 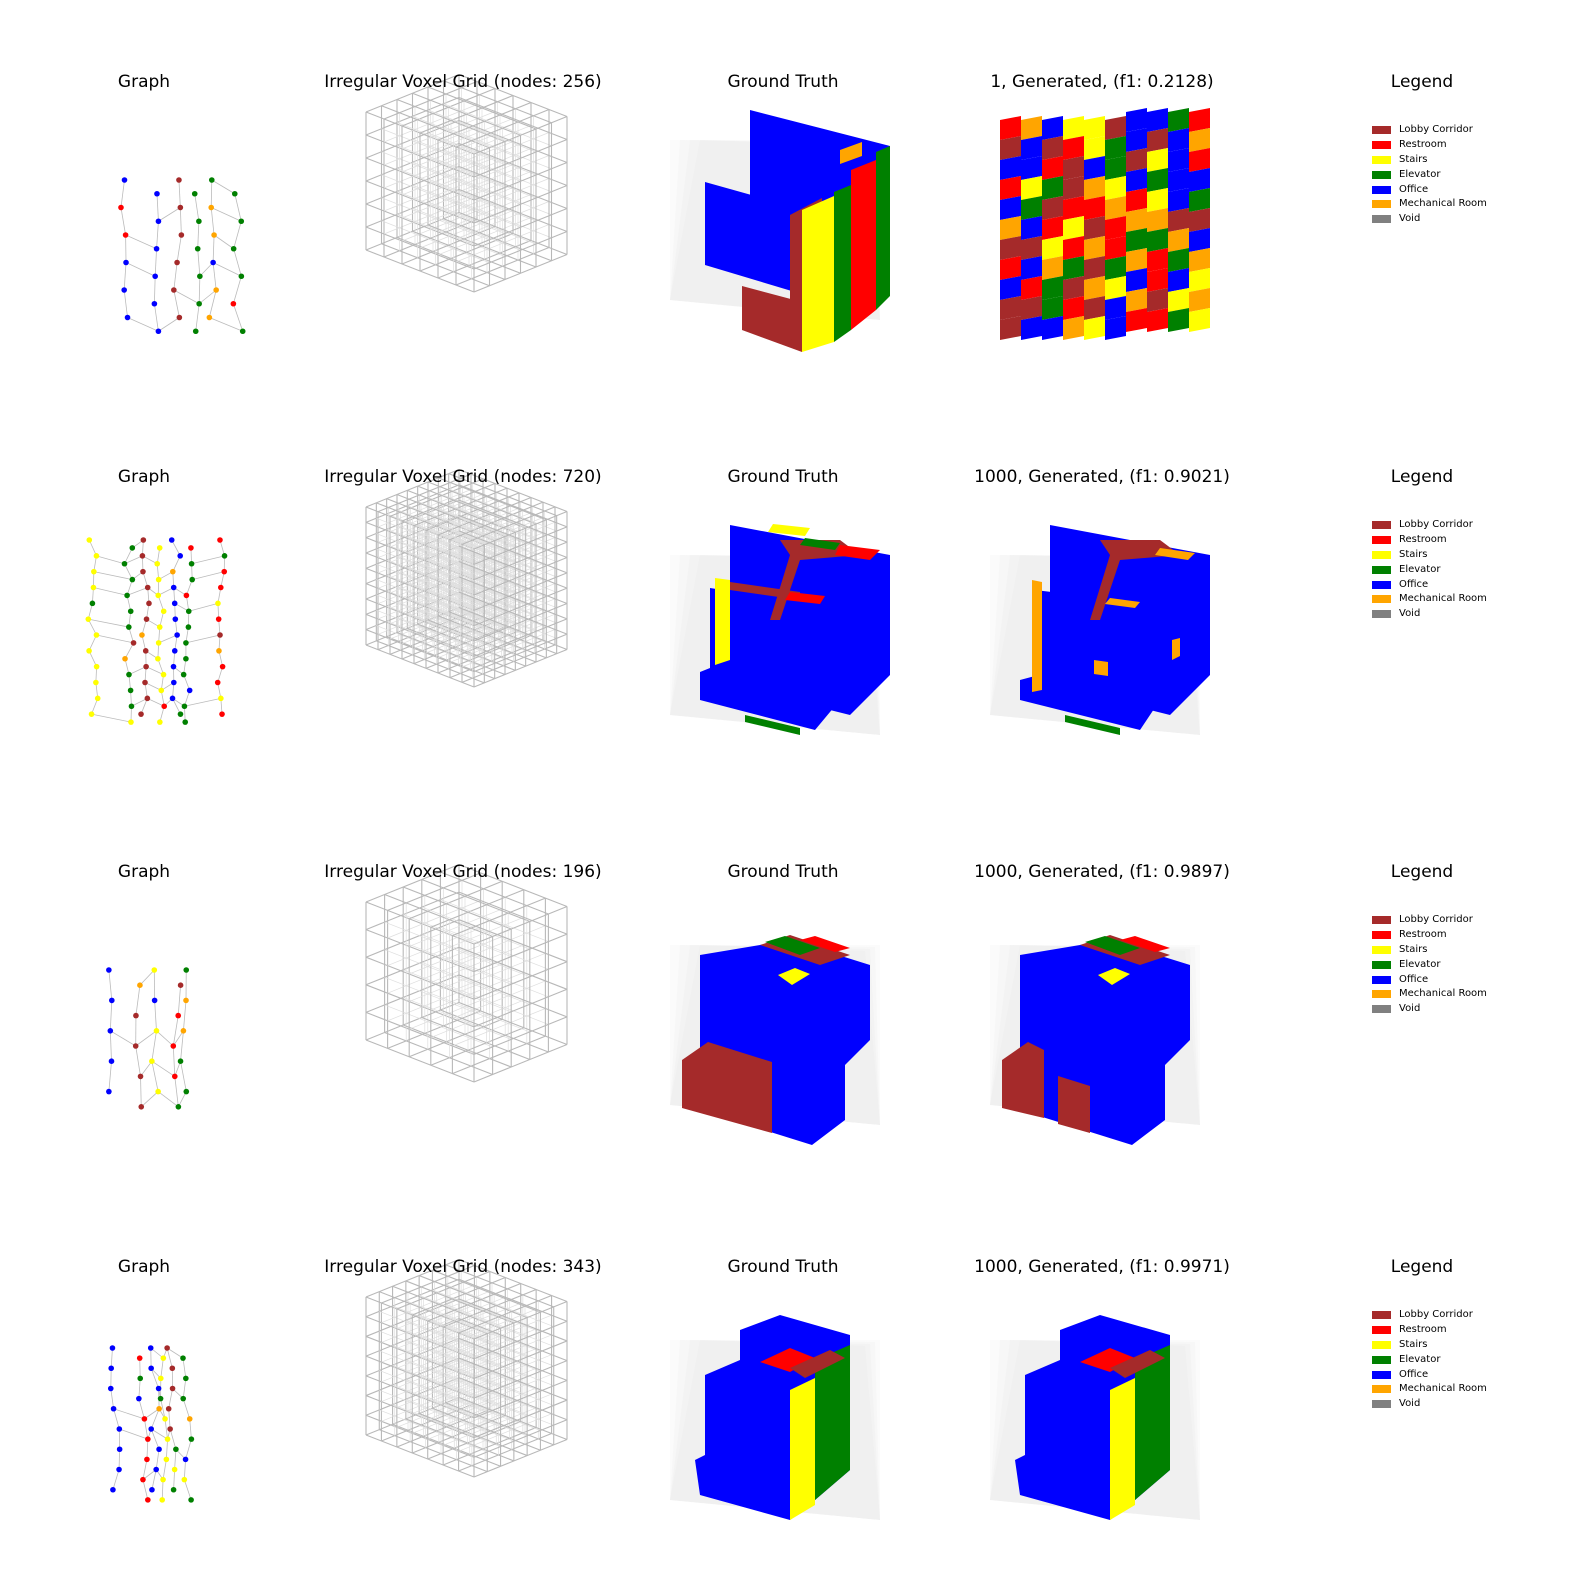 I want to click on generated-panel, so click(x=1105, y=224).